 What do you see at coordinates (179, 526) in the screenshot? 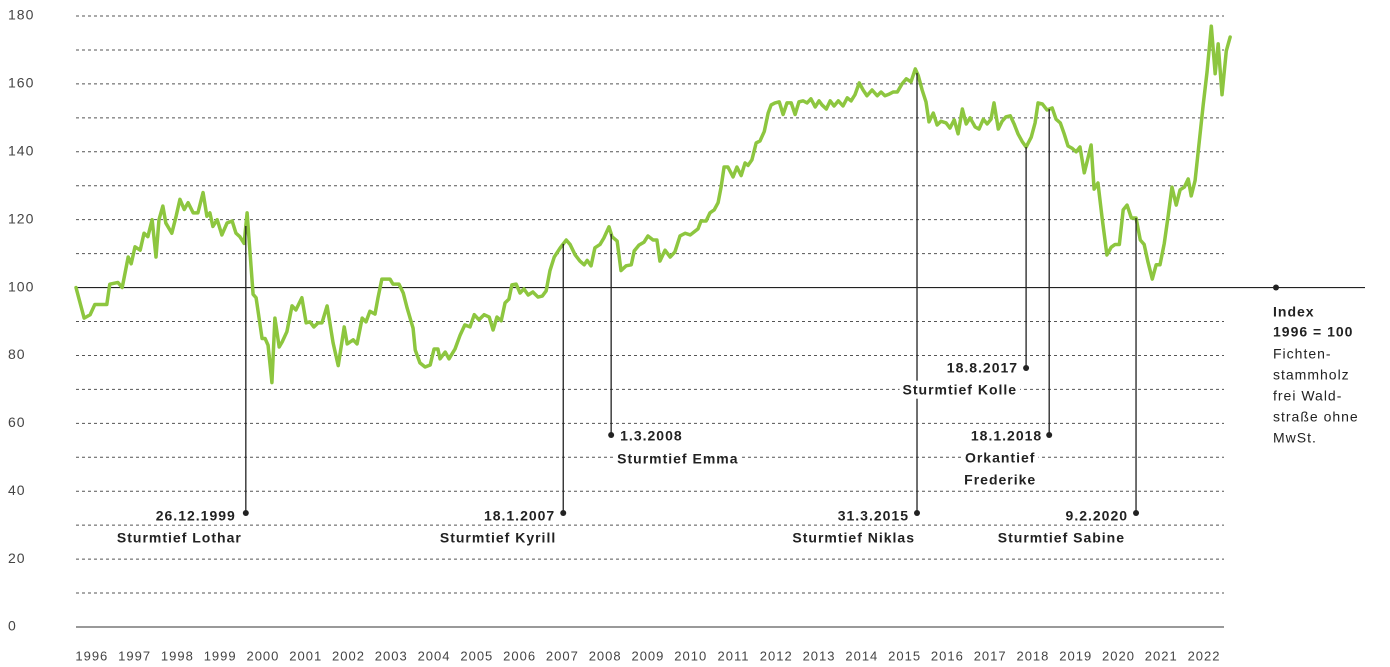
I see `annotation: 26.12.1999 Sturmtief Lothar` at bounding box center [179, 526].